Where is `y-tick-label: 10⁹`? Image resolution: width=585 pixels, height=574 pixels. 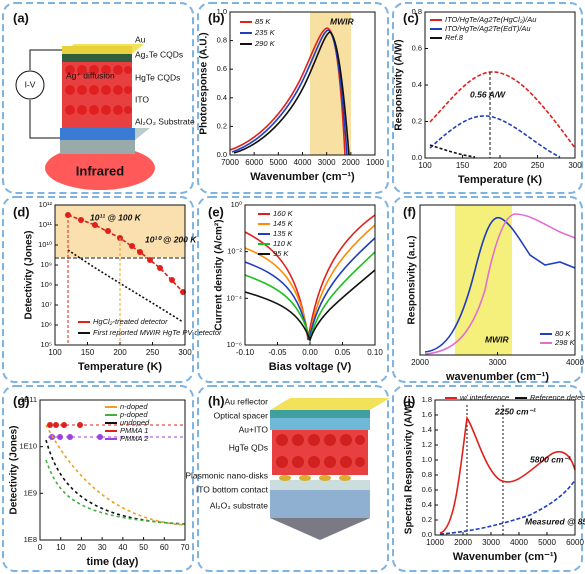 y-tick-label: 10⁹ is located at coordinates (46, 264).